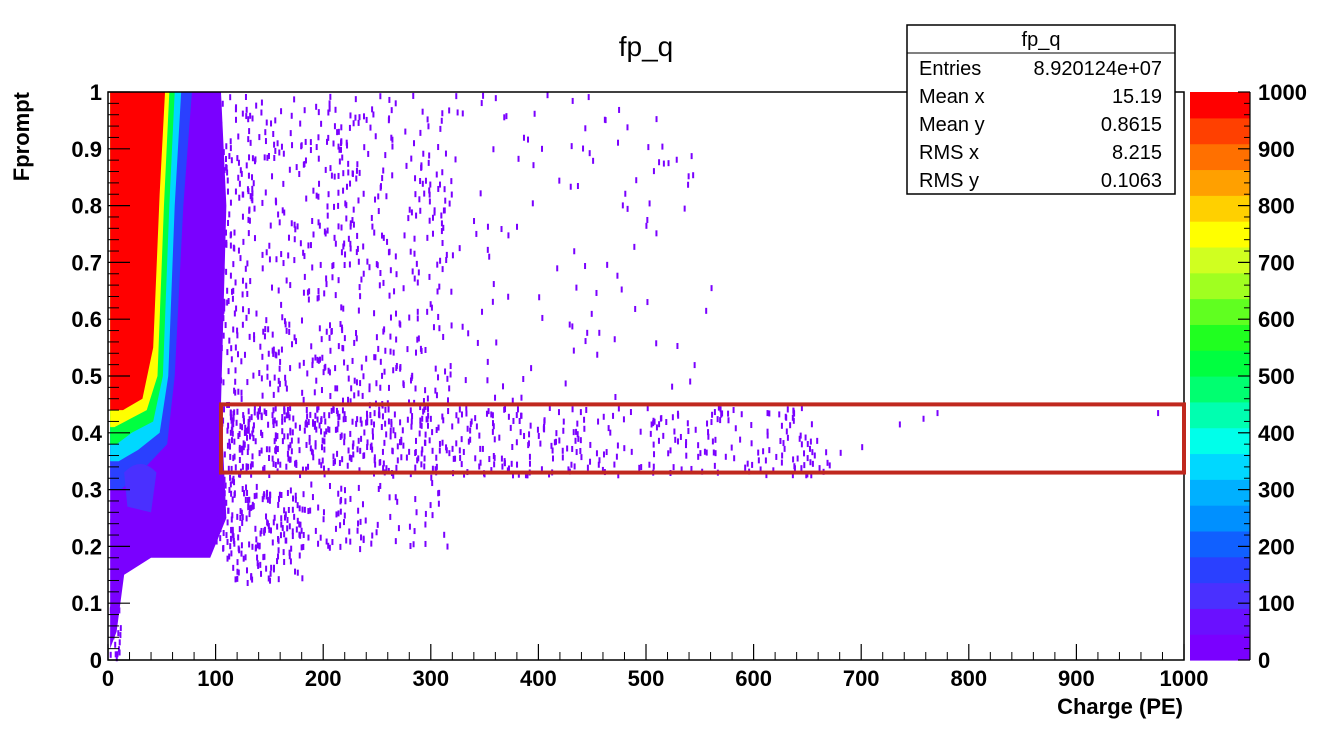 Image resolution: width=1331 pixels, height=741 pixels. Describe the element at coordinates (1220, 518) in the screenshot. I see `colorbar-segment` at that location.